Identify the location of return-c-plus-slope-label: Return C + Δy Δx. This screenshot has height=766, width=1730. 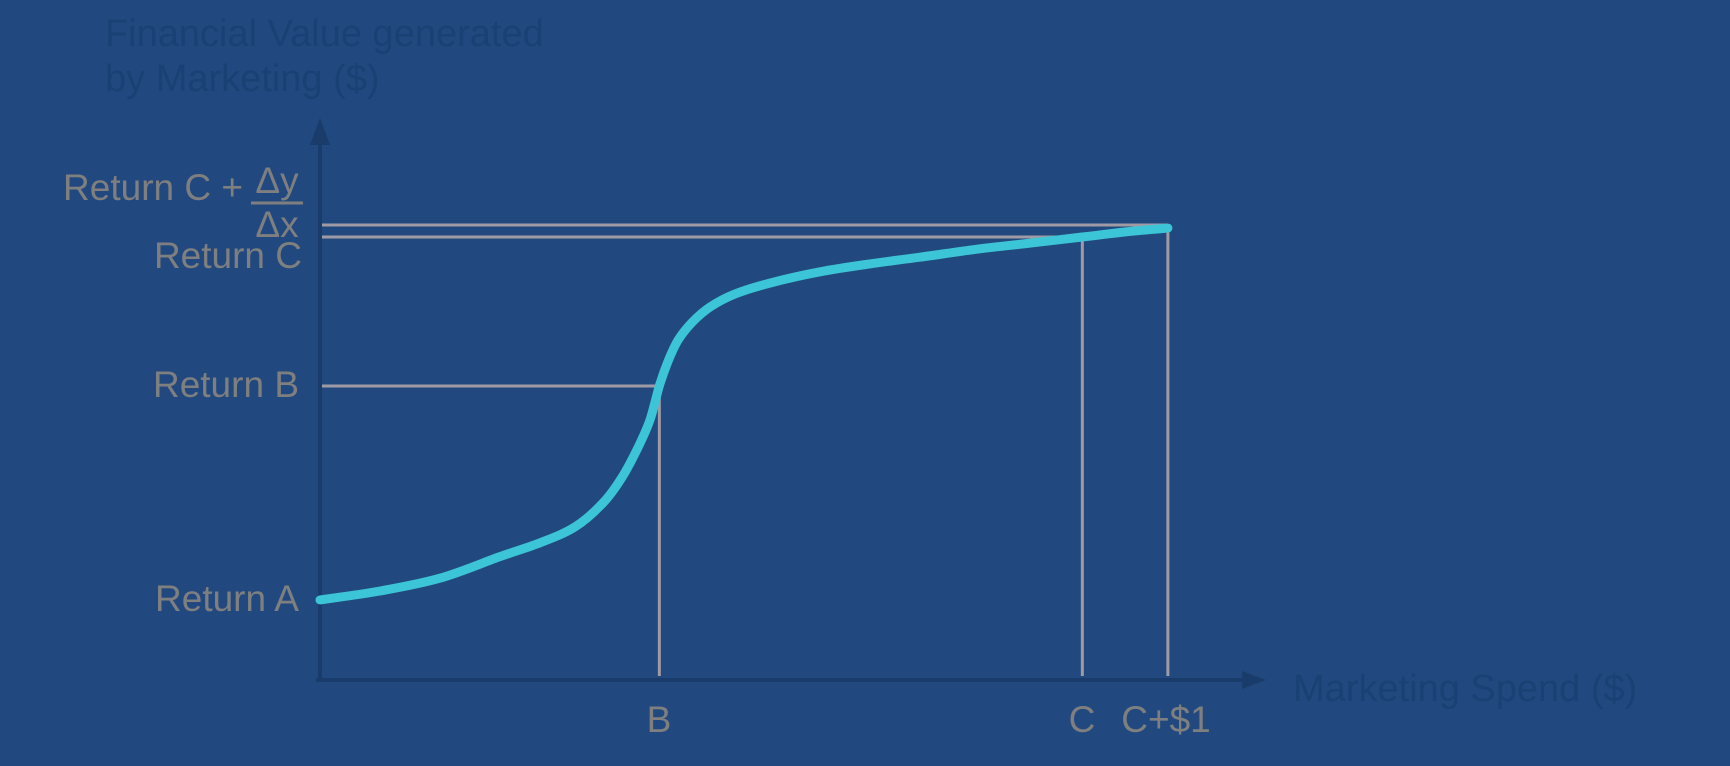
(183, 202).